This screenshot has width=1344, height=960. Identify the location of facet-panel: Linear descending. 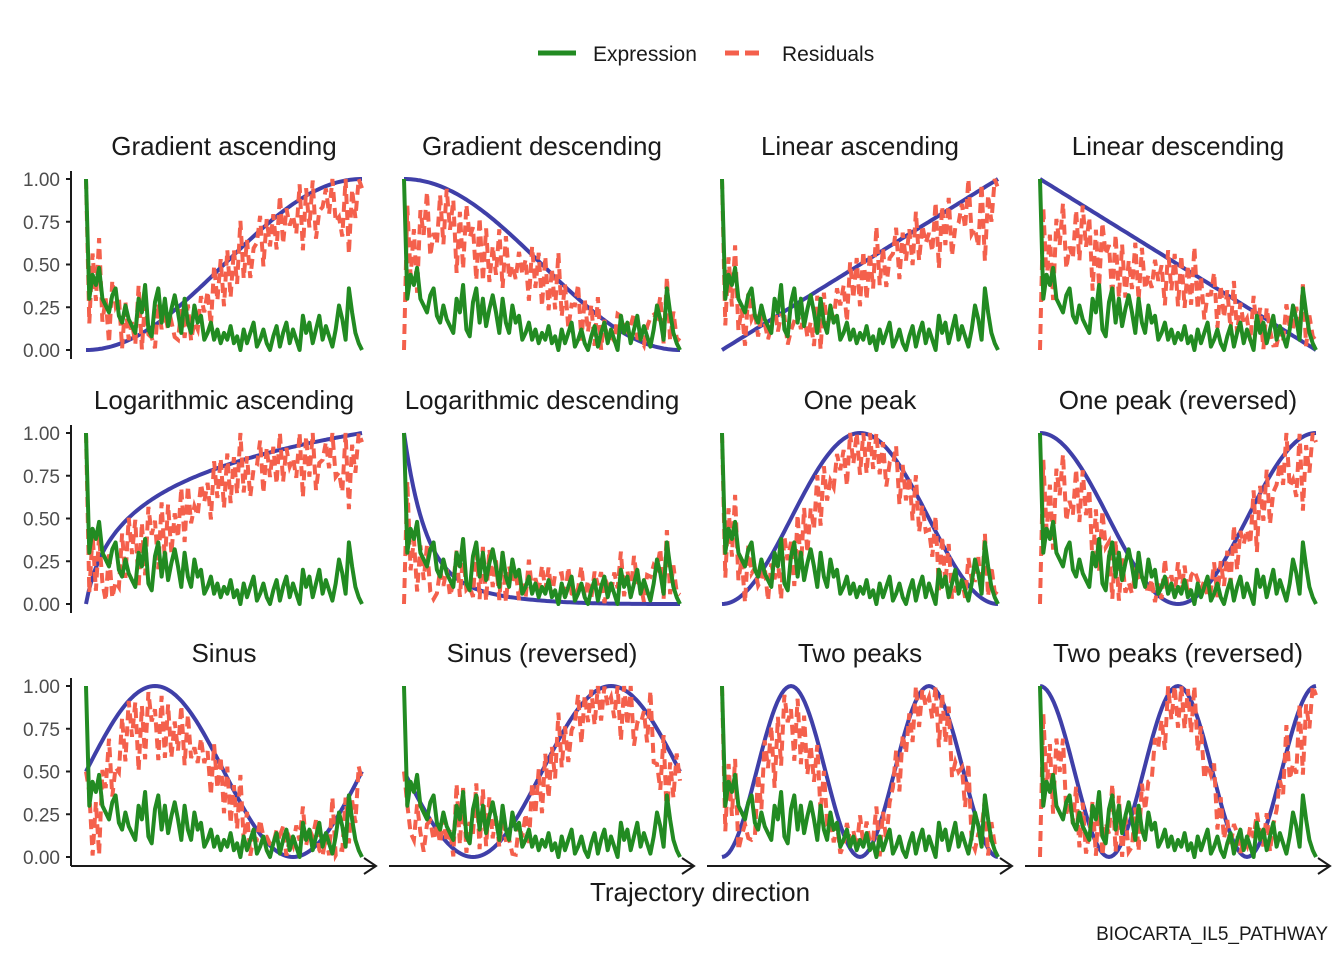
(1178, 241).